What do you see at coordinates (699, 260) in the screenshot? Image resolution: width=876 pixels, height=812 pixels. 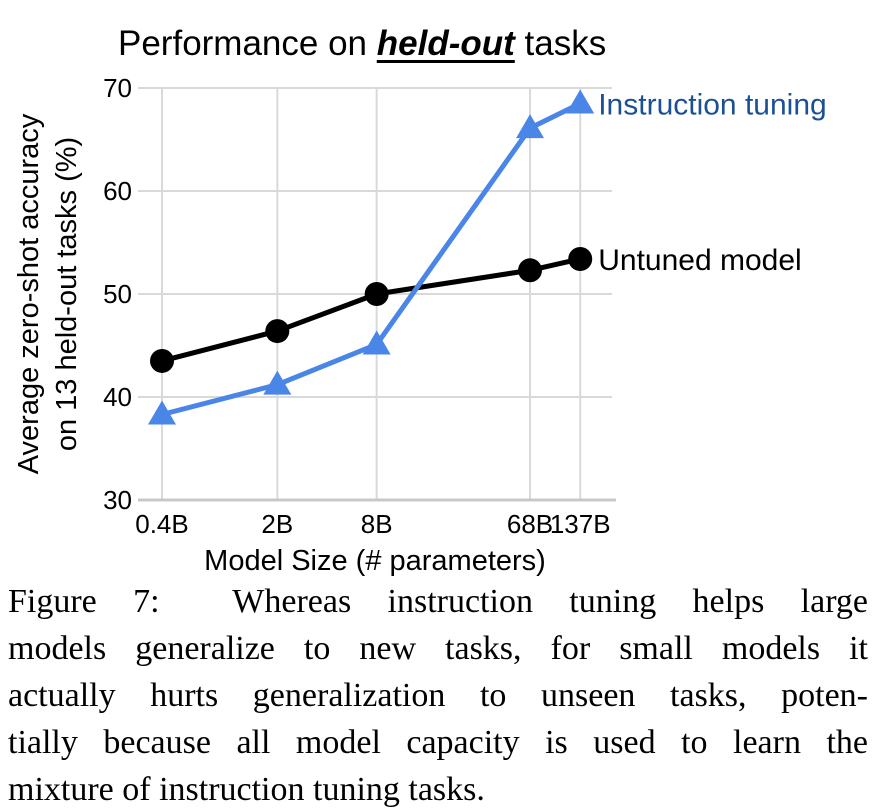 I see `series-label-untuned-model: Untuned model` at bounding box center [699, 260].